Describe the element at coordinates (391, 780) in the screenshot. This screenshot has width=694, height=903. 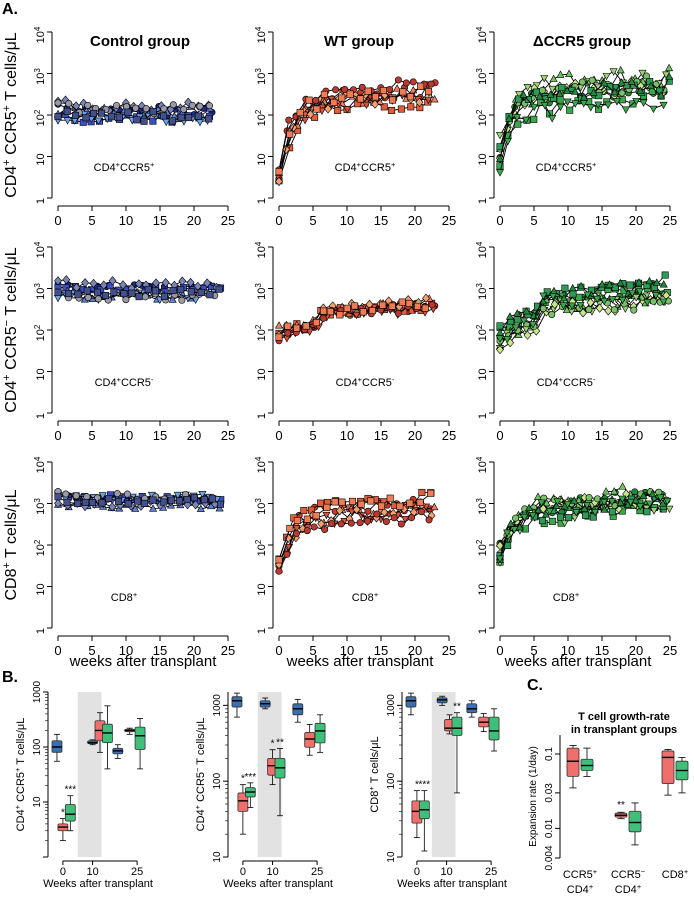
I see `y-tick-label: 100` at that location.